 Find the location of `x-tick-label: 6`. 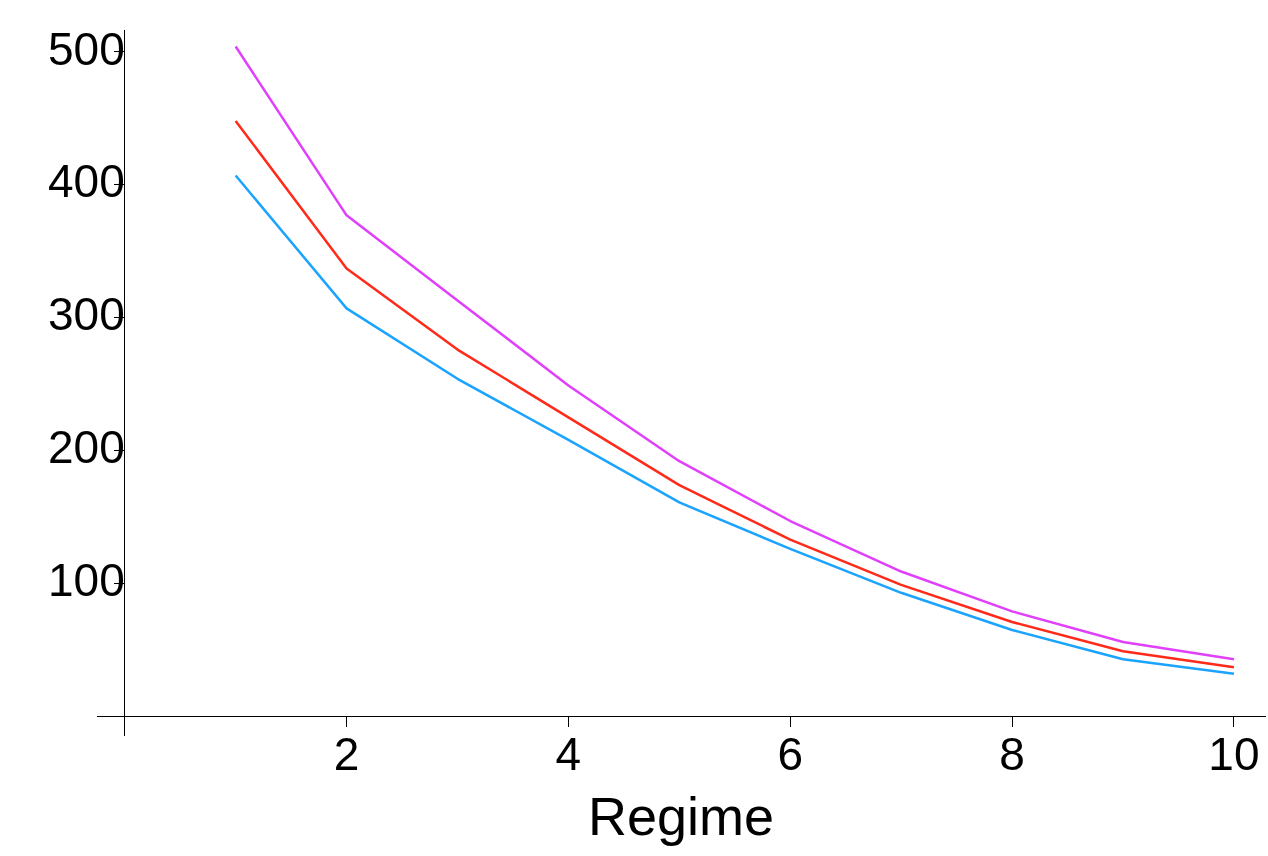

x-tick-label: 6 is located at coordinates (790, 753).